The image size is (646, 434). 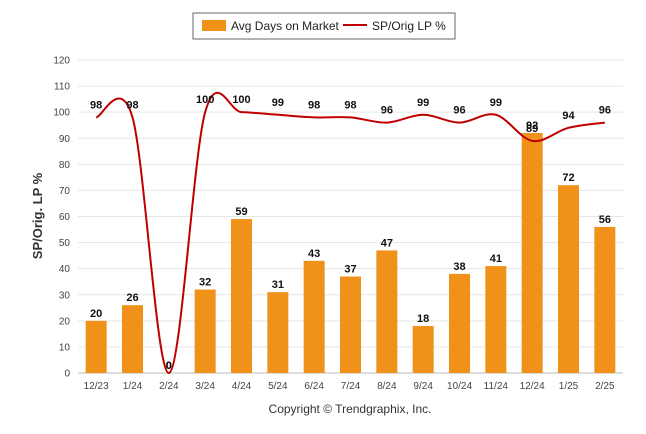 I want to click on bar-value-label: 20, so click(x=96, y=314).